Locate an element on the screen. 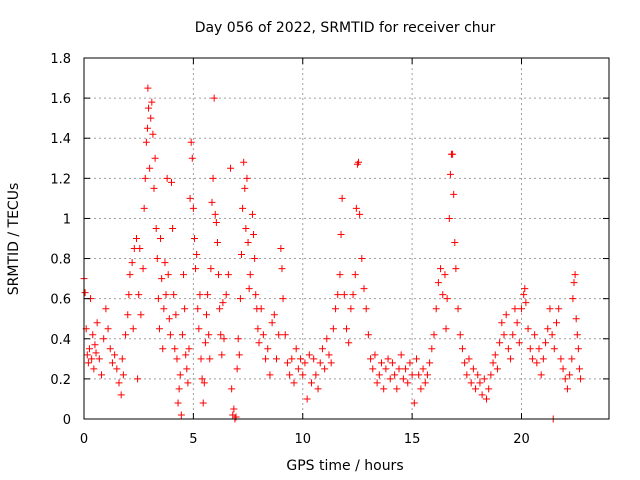 This screenshot has width=640, height=480. y-tick-label: 0.8 is located at coordinates (60, 260).